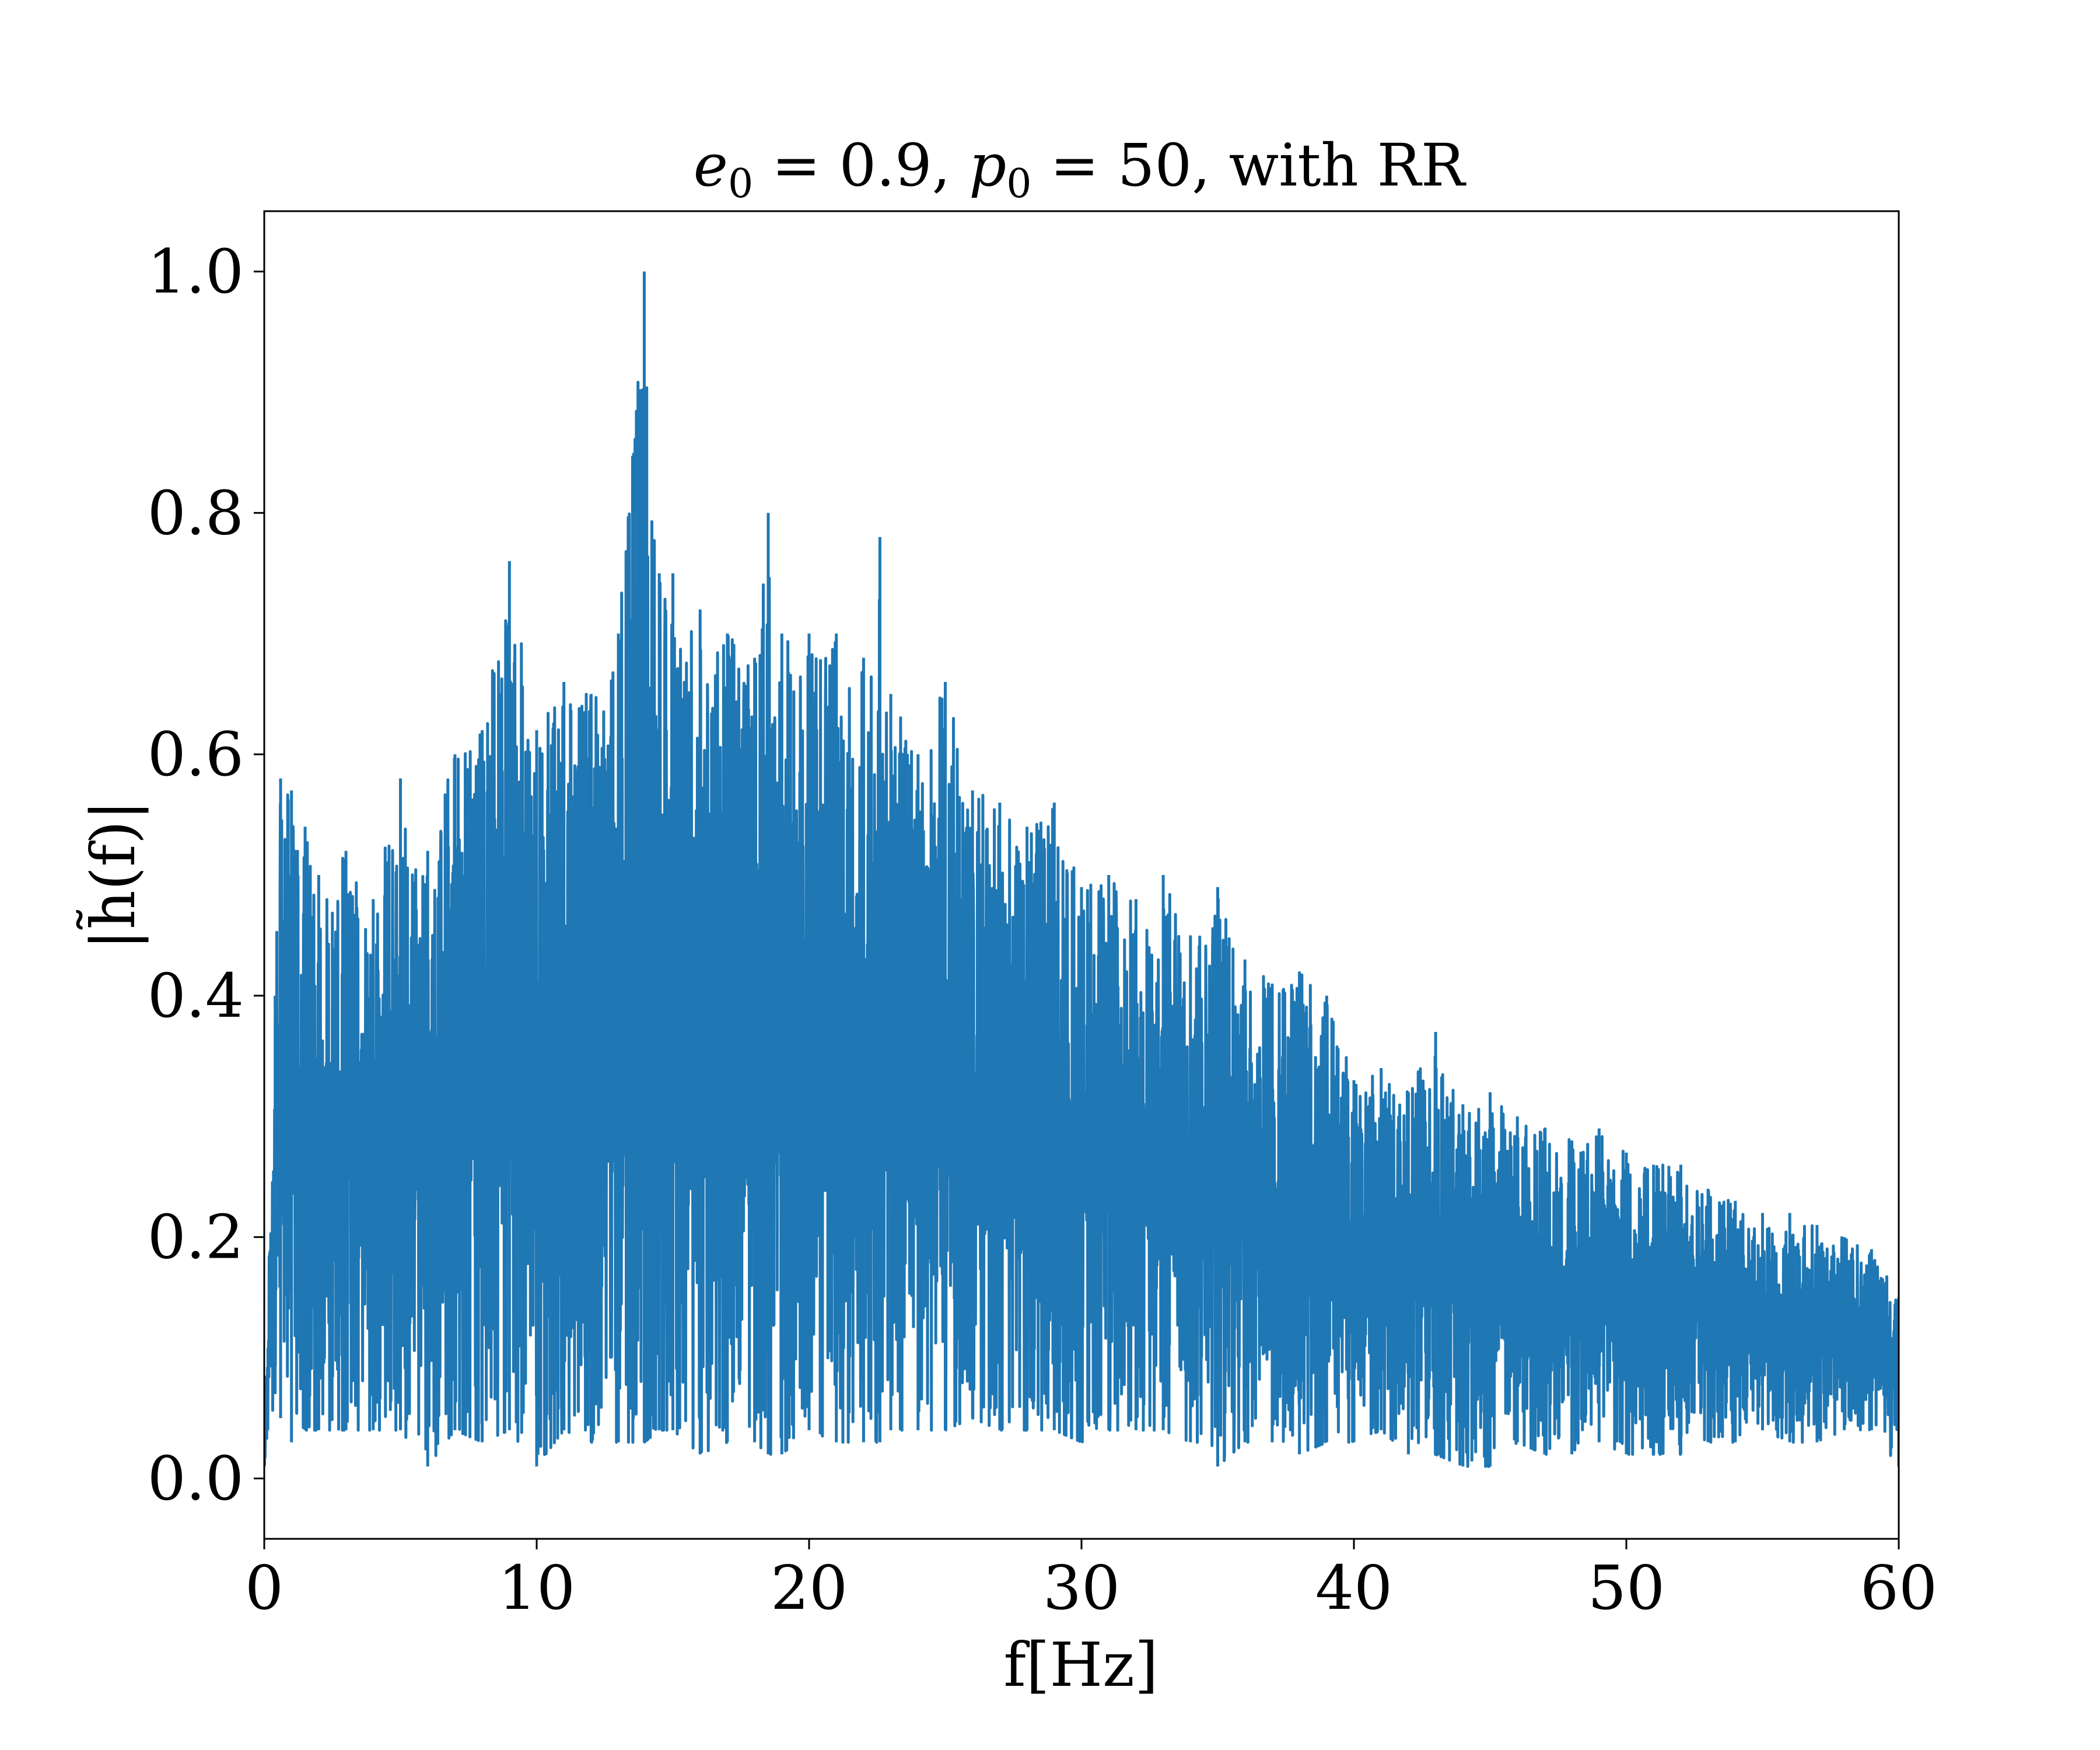  Describe the element at coordinates (206, 875) in the screenshot. I see `y-axis: 0.0 0.2 0.4 0.6 0.8 1.0` at that location.